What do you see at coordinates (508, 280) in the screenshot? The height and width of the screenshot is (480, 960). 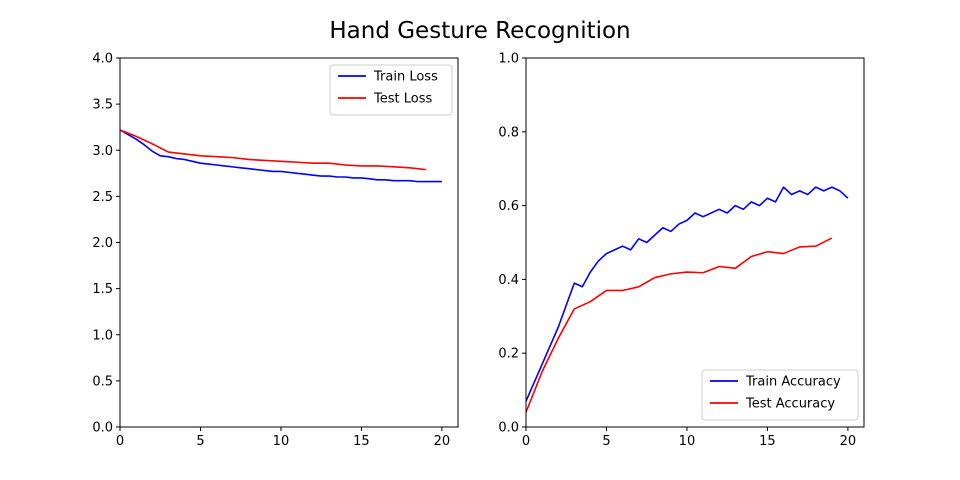 I see `y-tick-label: 0.4` at bounding box center [508, 280].